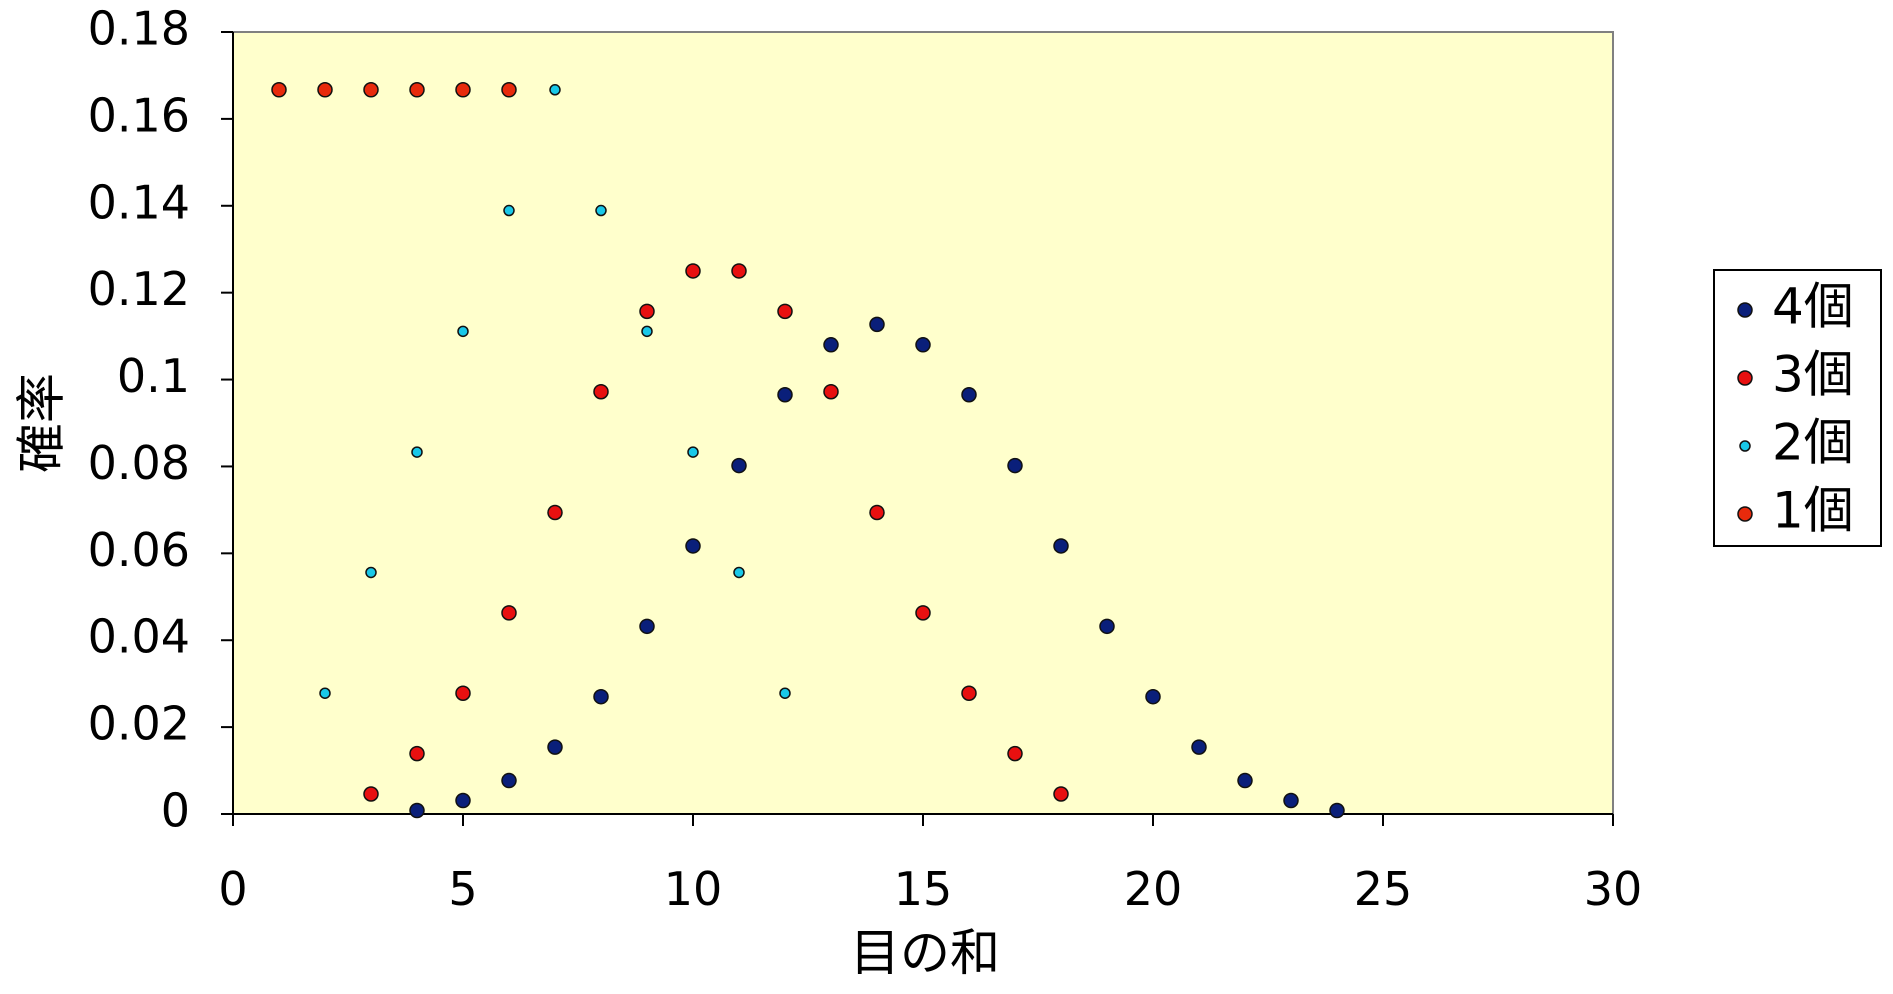  Describe the element at coordinates (1813, 307) in the screenshot. I see `legend-label: 4個` at that location.